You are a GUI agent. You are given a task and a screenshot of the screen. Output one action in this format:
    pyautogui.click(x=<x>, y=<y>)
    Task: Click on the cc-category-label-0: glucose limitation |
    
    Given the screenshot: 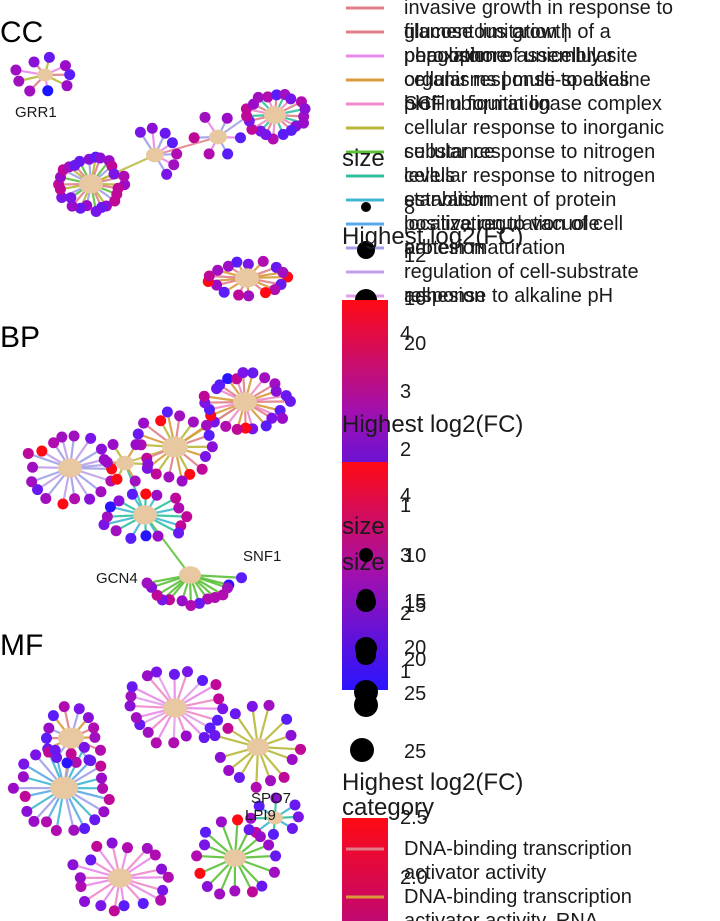 What is the action you would take?
    pyautogui.click(x=486, y=32)
    